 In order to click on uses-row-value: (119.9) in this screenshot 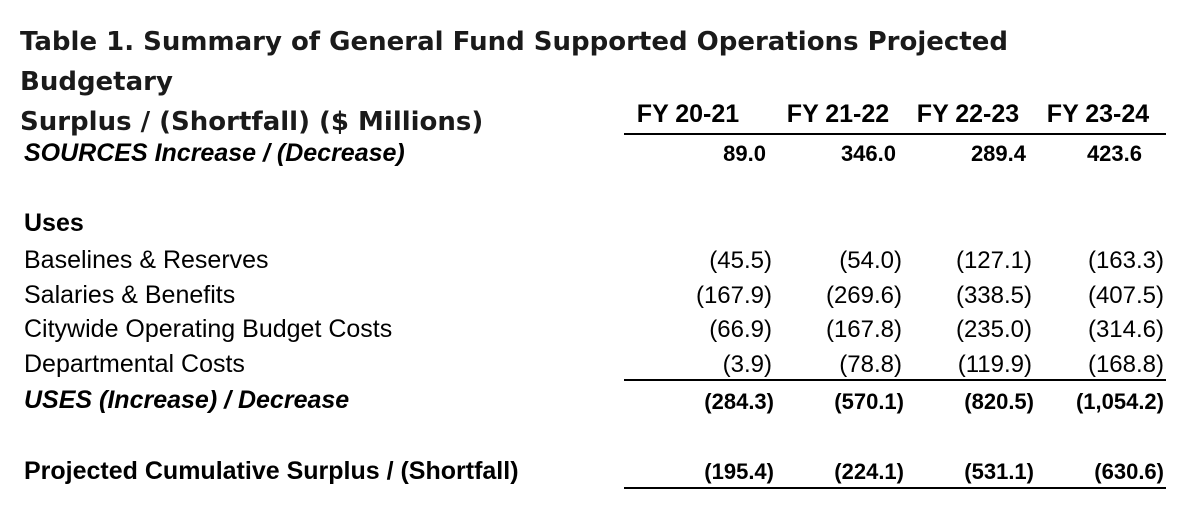, I will do `click(994, 364)`.